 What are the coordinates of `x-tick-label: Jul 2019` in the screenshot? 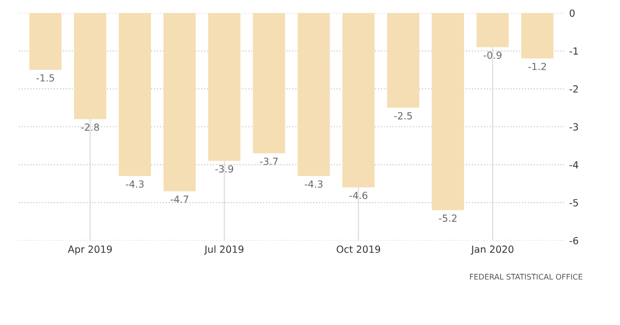 It's located at (224, 250).